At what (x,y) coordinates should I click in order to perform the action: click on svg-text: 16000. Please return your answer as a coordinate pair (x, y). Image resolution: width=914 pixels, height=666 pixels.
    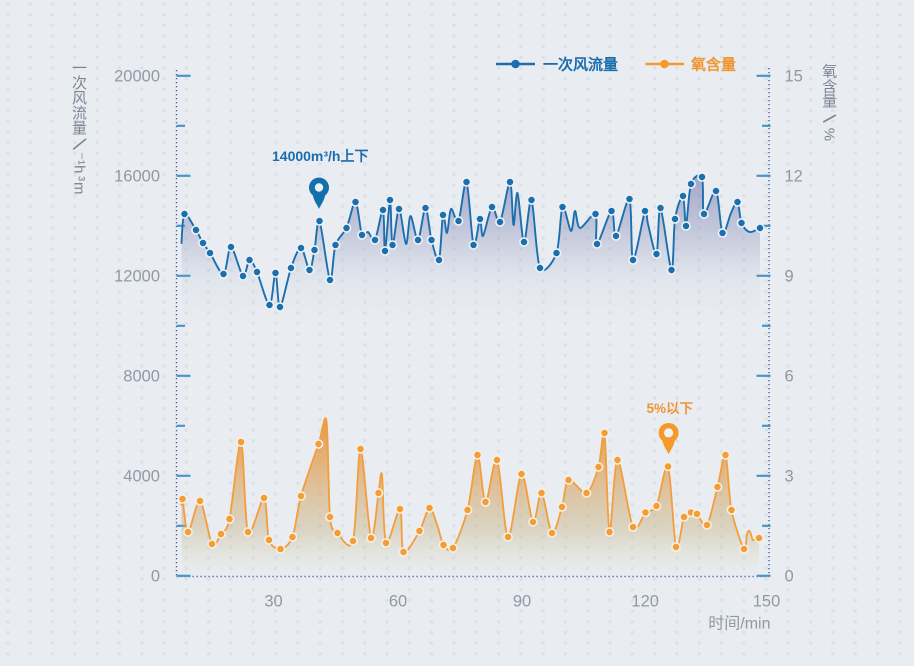
    Looking at the image, I should click on (137, 177).